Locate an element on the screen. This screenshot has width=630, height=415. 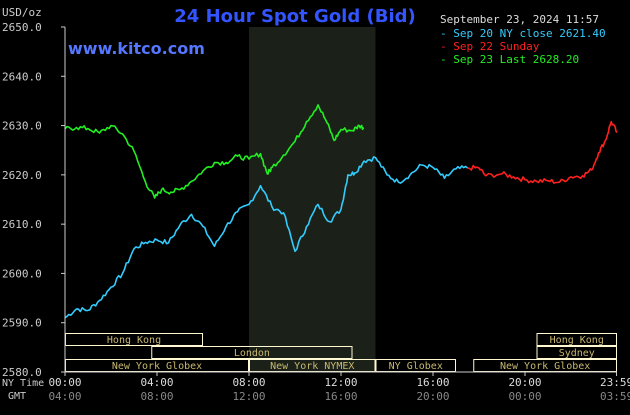
y-tick-label: 2610.0 is located at coordinates (22, 224).